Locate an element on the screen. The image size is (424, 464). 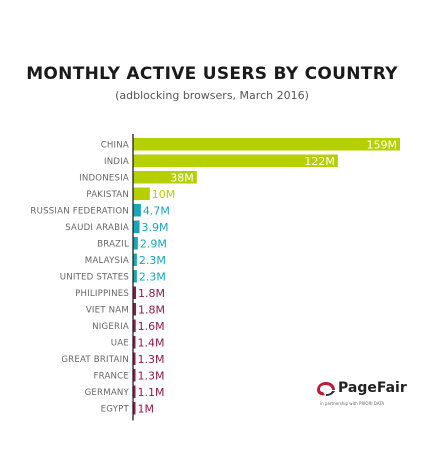
category-label: INDONESIA is located at coordinates (104, 178).